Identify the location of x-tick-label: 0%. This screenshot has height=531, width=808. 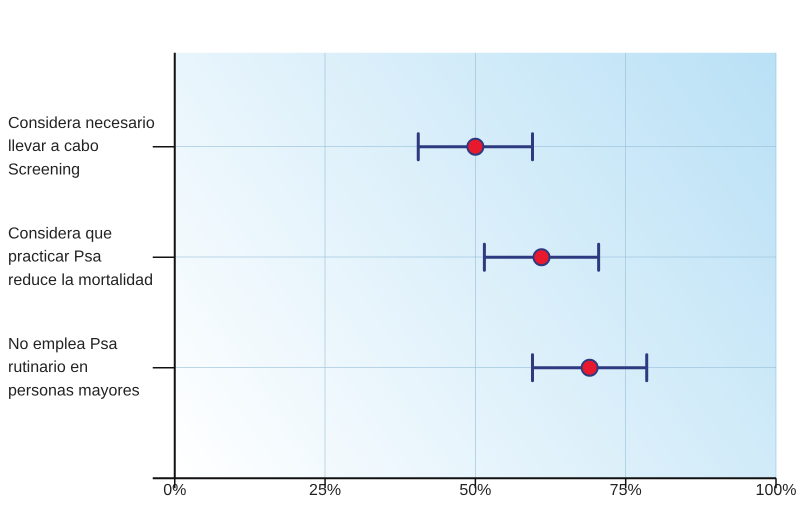
(174, 491).